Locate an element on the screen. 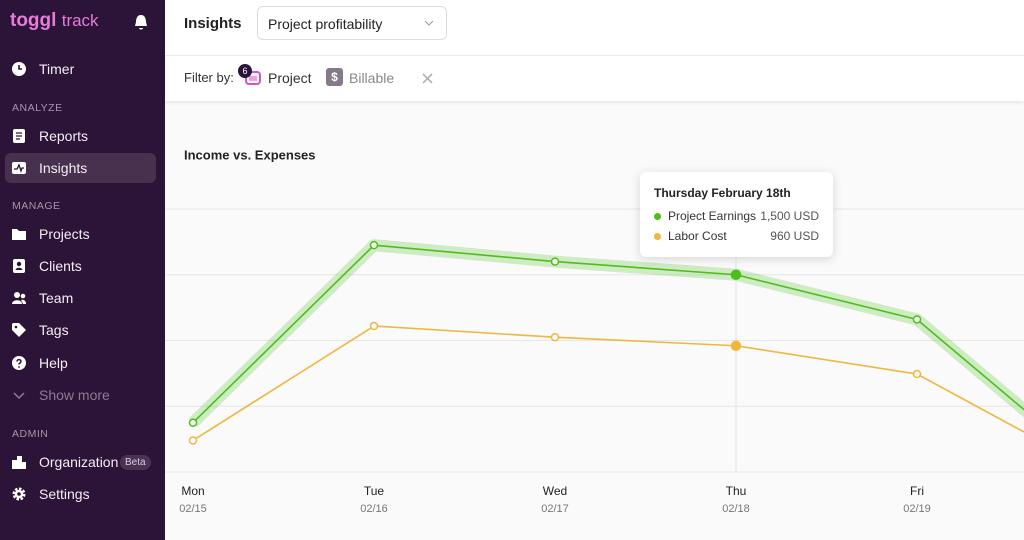 The height and width of the screenshot is (540, 1024). active-highlight is located at coordinates (80, 168).